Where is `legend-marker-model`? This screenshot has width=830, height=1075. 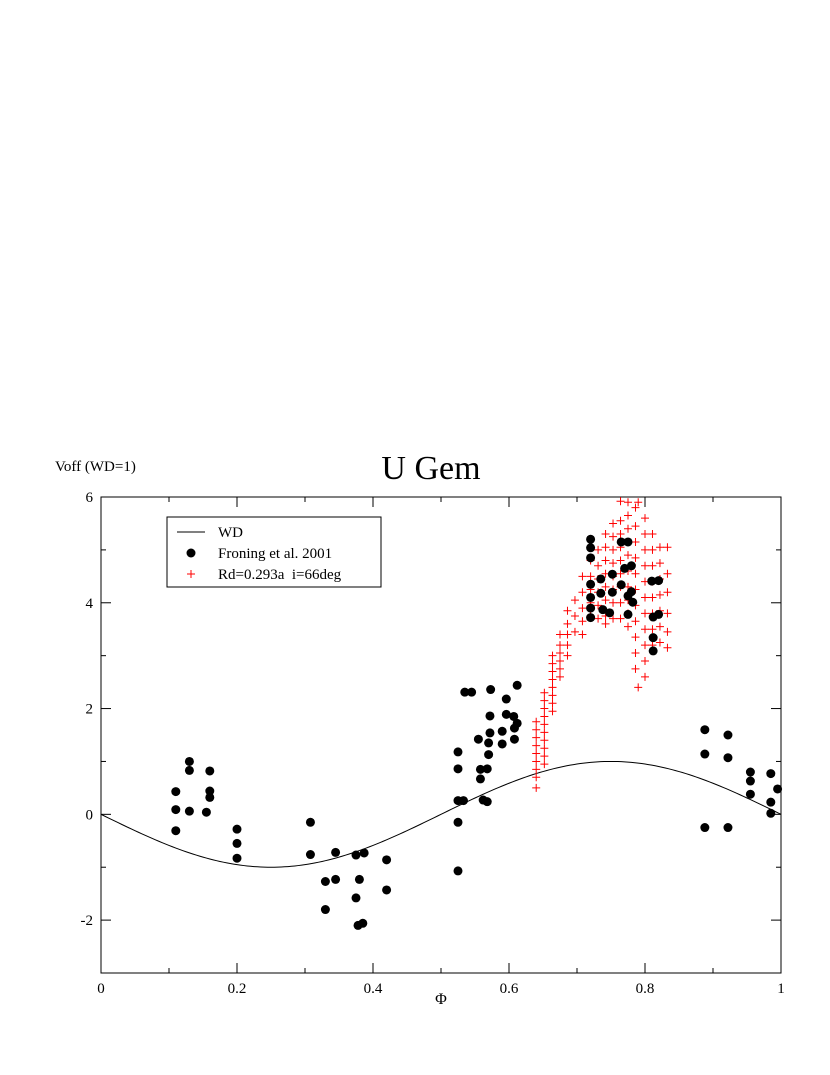 legend-marker-model is located at coordinates (191, 574).